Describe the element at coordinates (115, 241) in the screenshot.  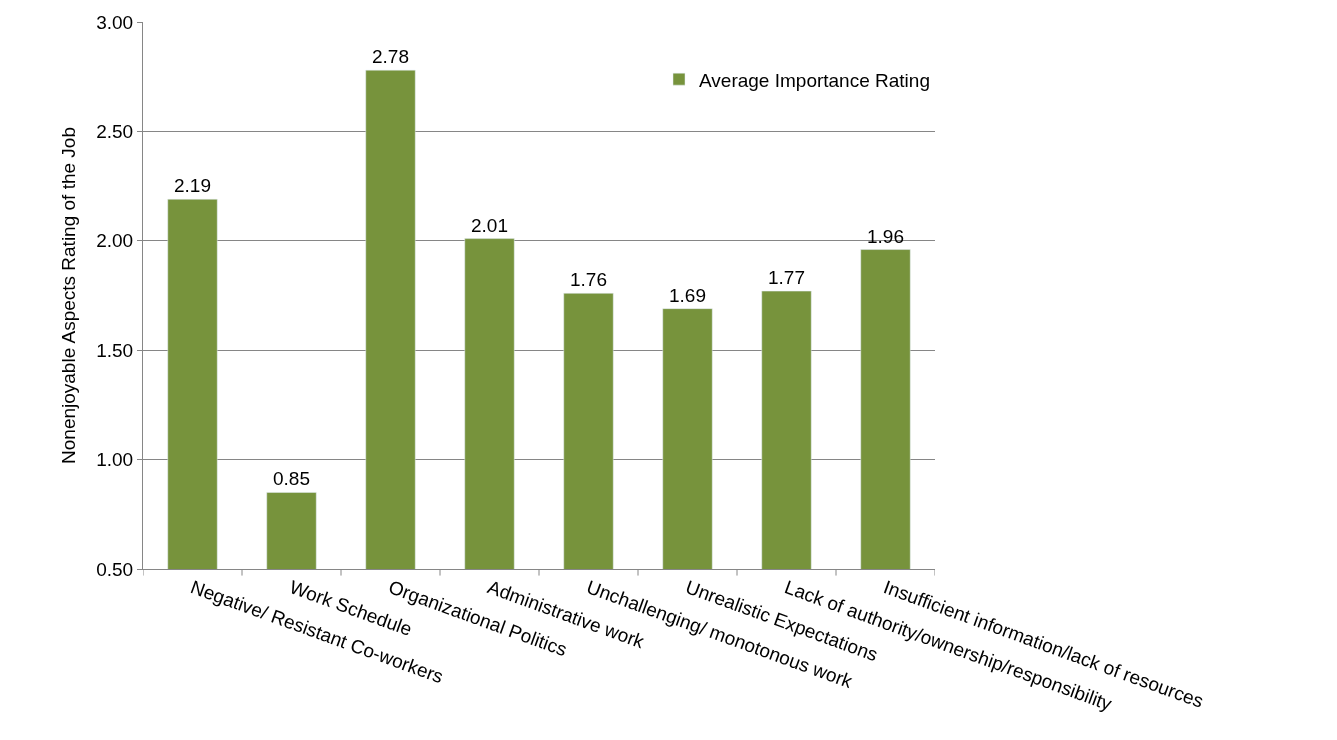
I see `y-tick-label: 2.00` at that location.